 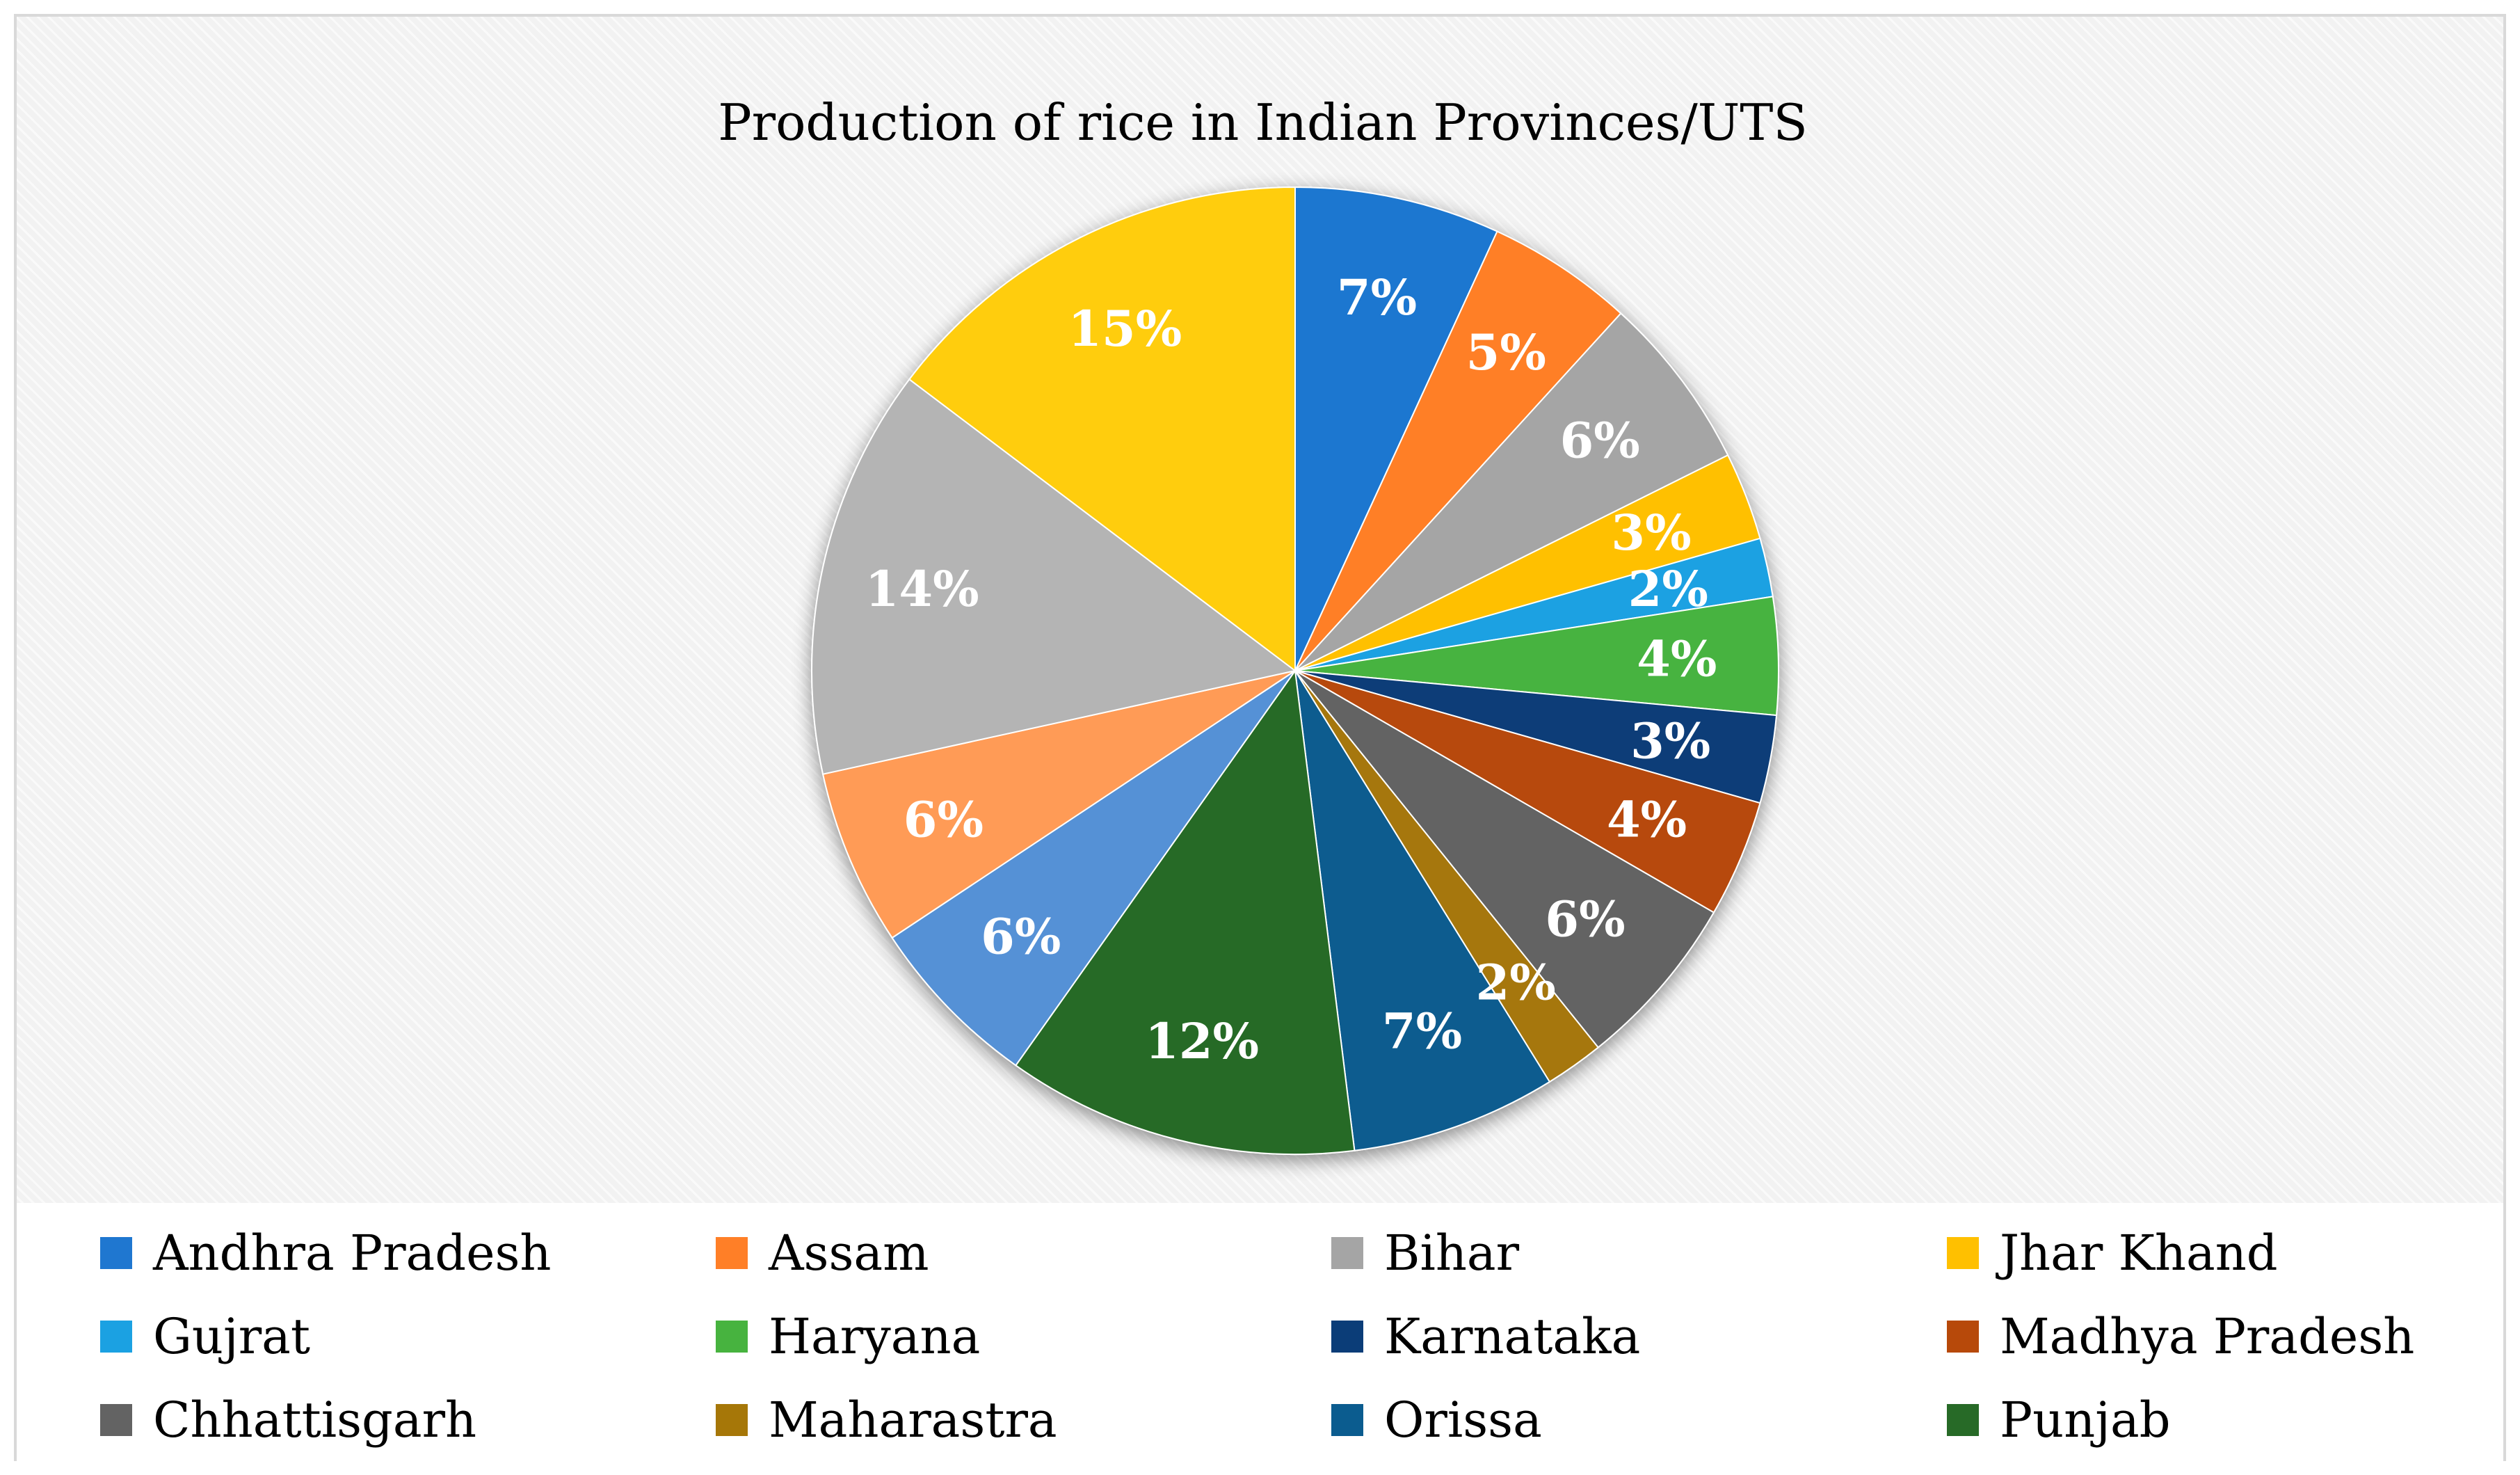 I want to click on legend-item: Haryana, so click(x=848, y=1336).